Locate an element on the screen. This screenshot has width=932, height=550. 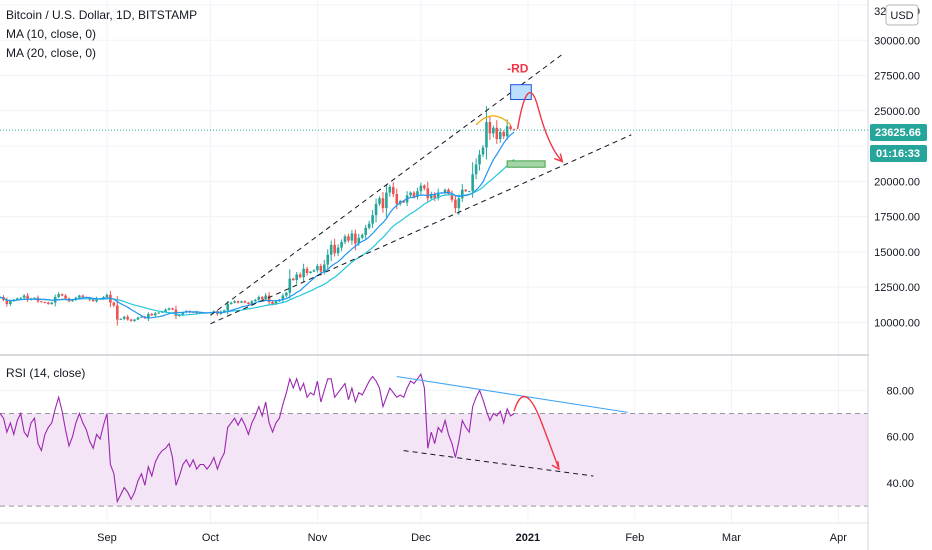
time-axis-ticks: Sep Oct Nov Dec 2021 Feb Mar Apr is located at coordinates (472, 538).